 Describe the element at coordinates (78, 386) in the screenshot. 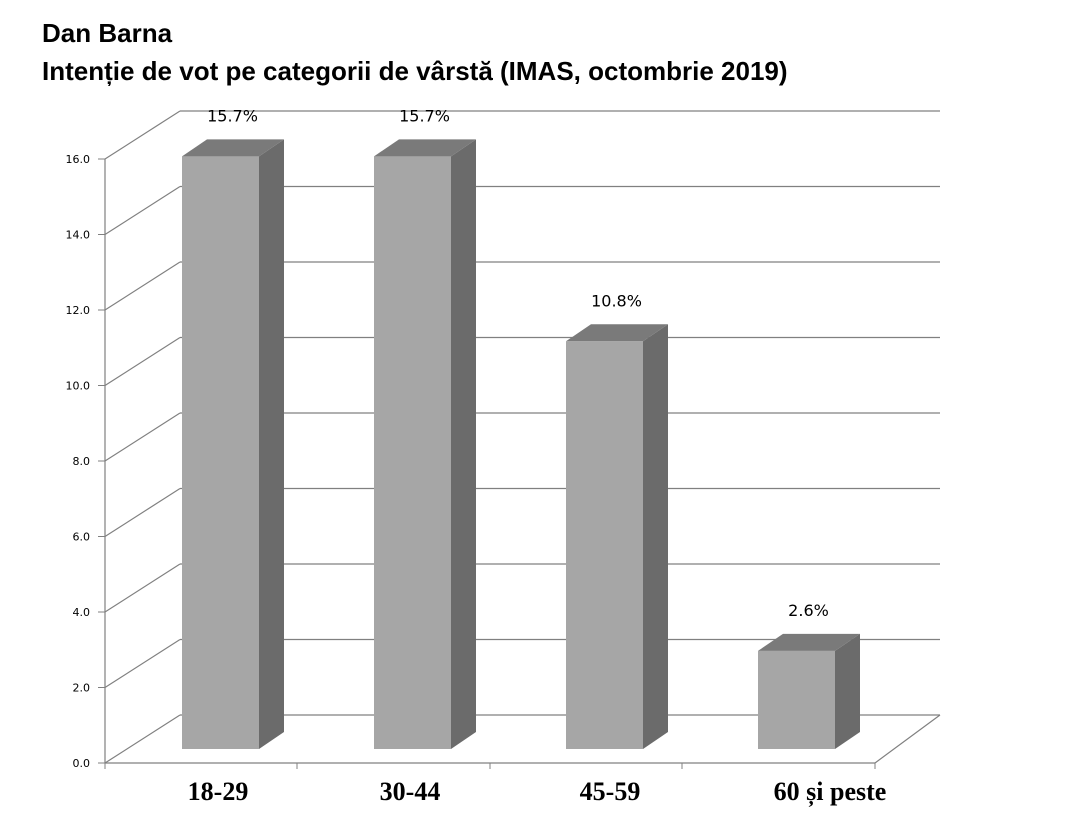

I see `y-tick-label: 10.0` at that location.